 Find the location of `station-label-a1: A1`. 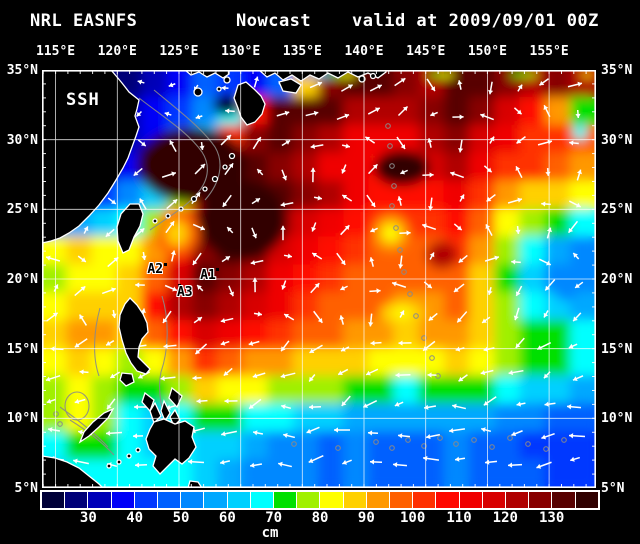

station-label-a1: A1 is located at coordinates (208, 276).